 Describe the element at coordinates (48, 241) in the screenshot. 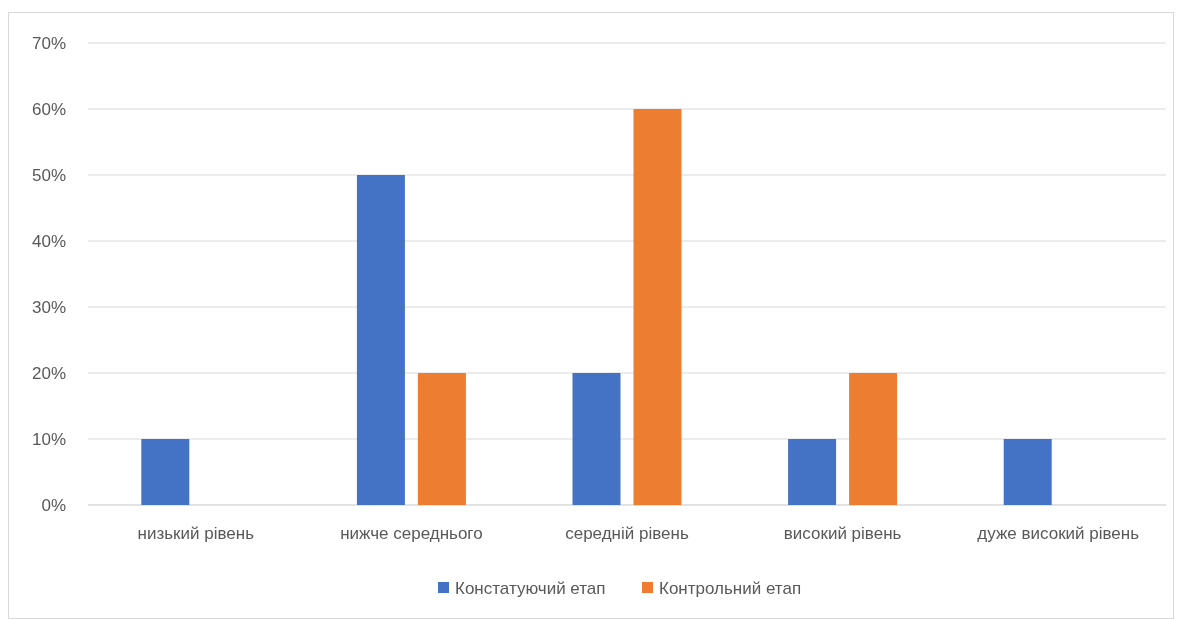

I see `y-tick-label: 40%` at that location.